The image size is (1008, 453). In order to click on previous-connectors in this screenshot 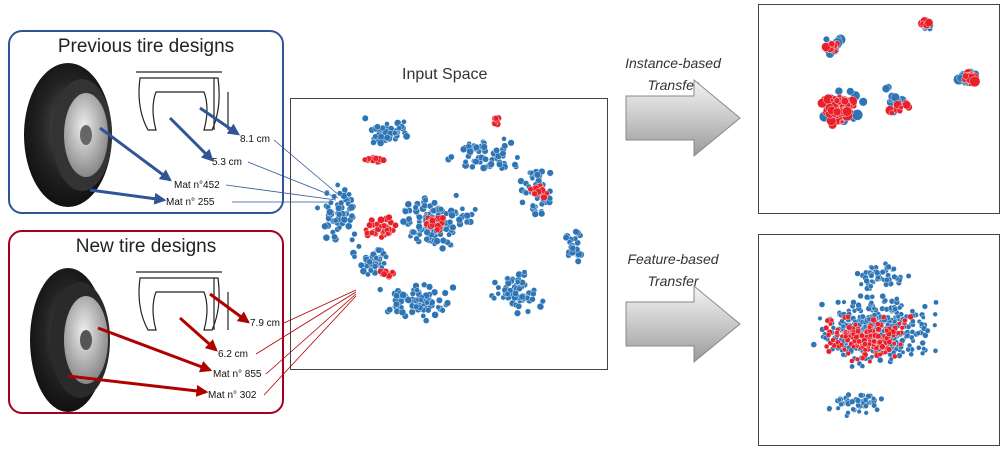, I will do `click(283, 171)`.